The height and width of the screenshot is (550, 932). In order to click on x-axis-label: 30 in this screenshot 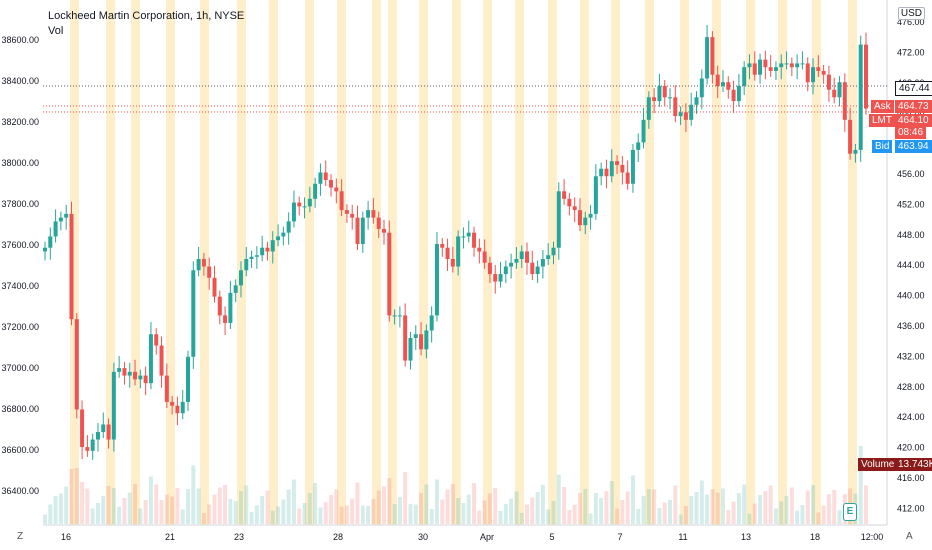, I will do `click(423, 537)`.